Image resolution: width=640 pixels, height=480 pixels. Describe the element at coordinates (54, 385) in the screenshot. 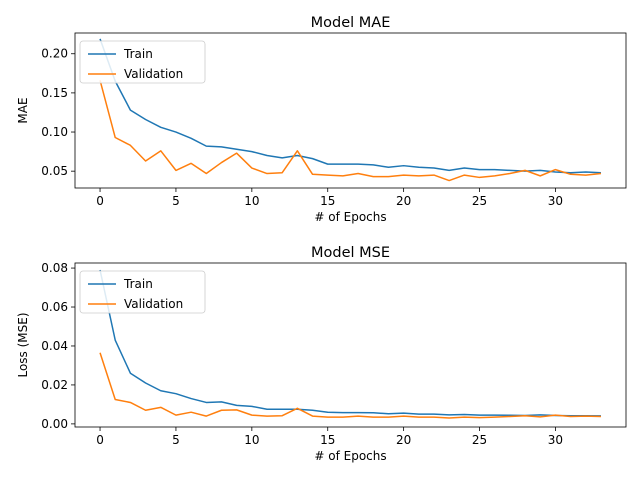

I see `y-tick-label: 0.02` at that location.